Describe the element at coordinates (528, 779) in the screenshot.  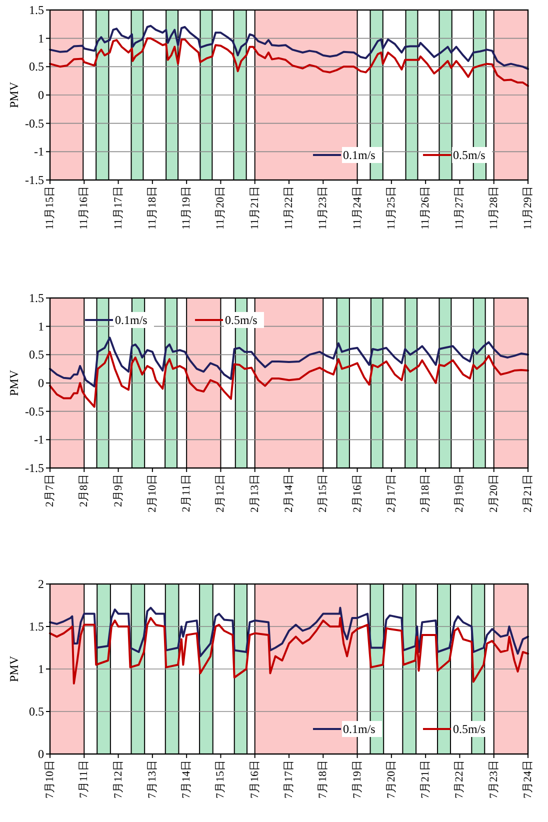
I see `x-tick-label: 7月24日` at that location.